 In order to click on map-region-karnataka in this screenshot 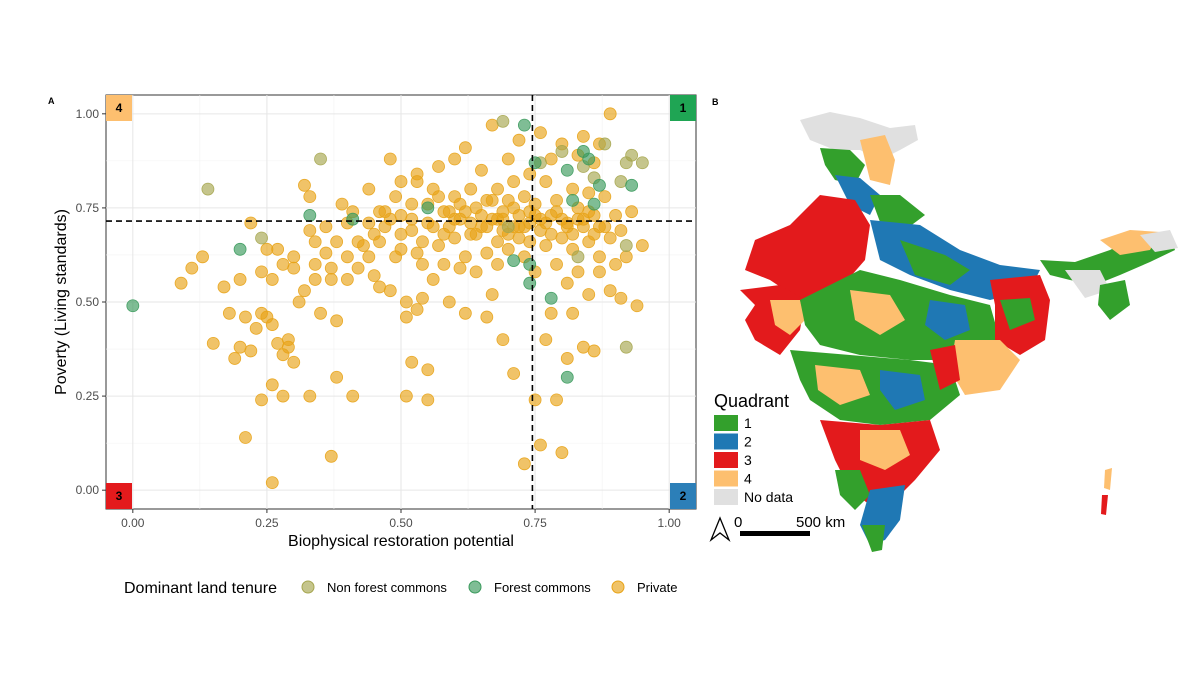, I will do `click(885, 450)`.